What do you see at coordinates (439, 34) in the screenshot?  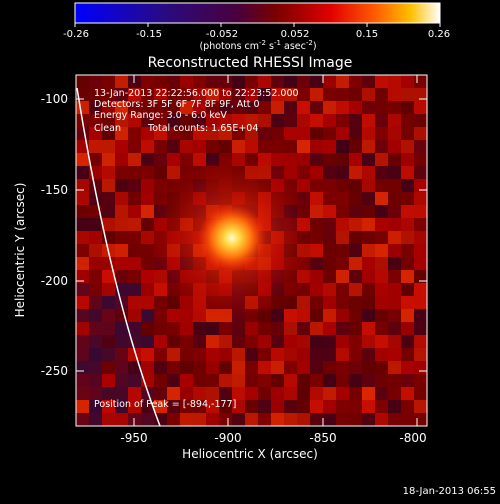 I see `colorbar-tick-label: 0.26` at bounding box center [439, 34].